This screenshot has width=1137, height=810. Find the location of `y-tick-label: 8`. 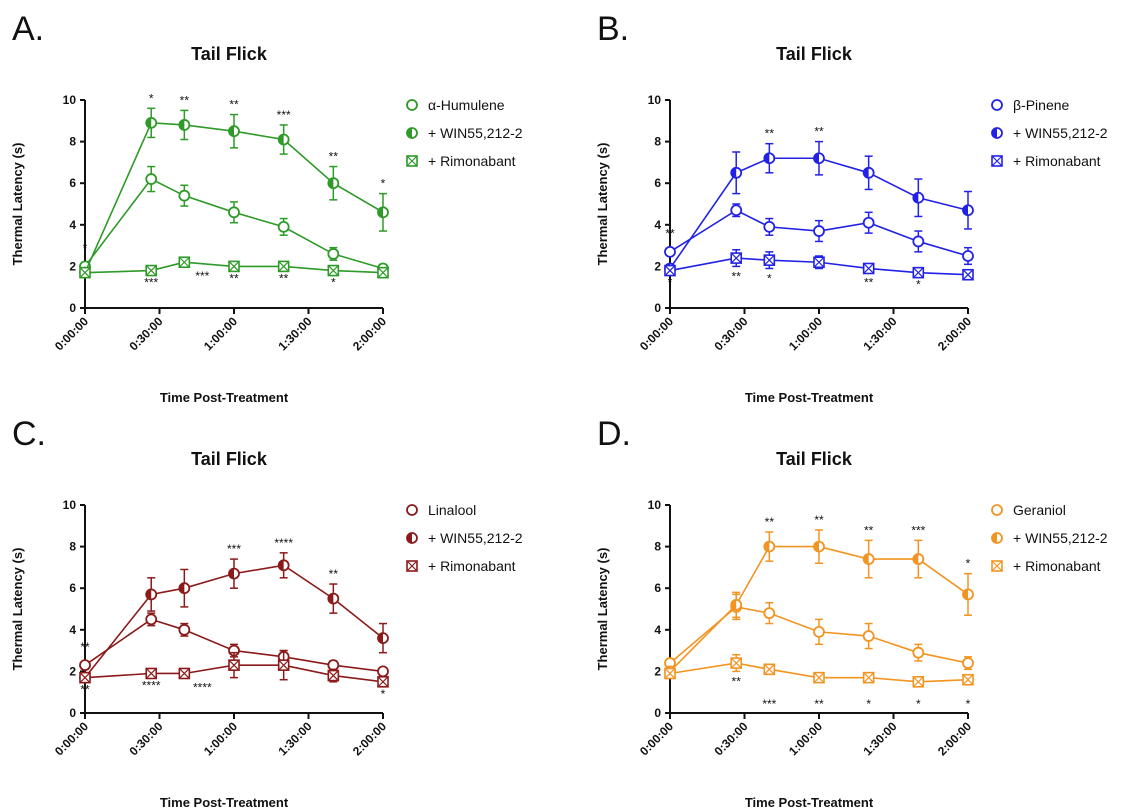

y-tick-label: 8 is located at coordinates (72, 142).